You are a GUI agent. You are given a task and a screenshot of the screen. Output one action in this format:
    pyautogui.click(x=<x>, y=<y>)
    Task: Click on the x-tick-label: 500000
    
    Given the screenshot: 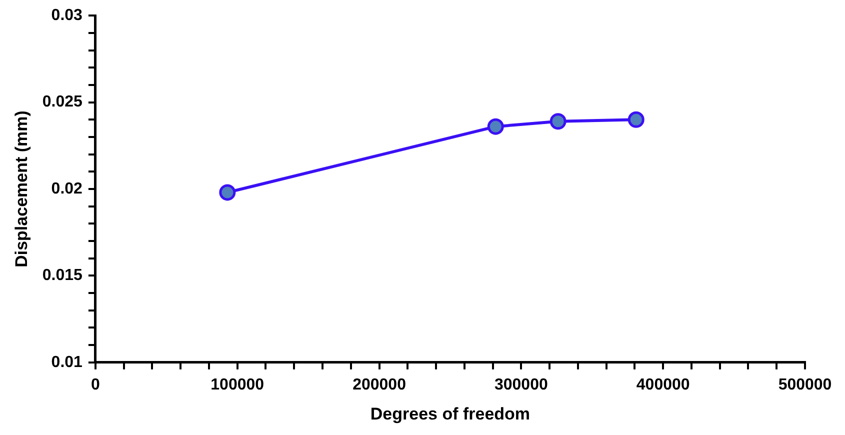 What is the action you would take?
    pyautogui.click(x=805, y=385)
    